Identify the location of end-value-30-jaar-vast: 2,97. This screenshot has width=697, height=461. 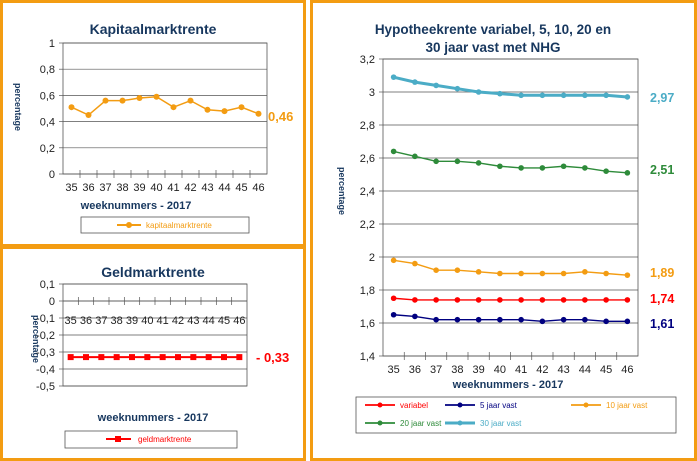
(662, 98).